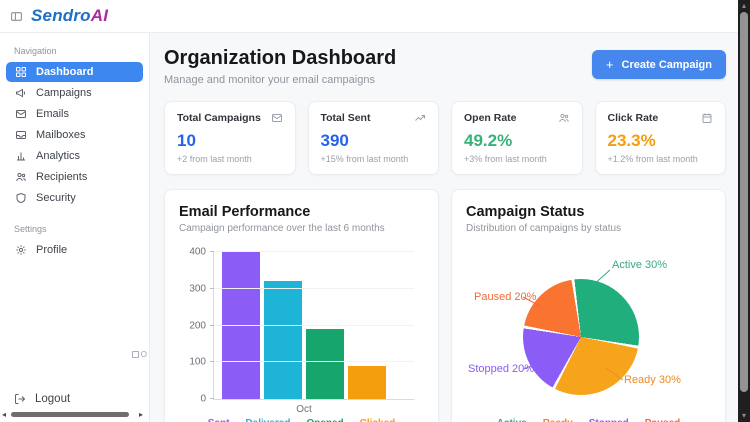 The image size is (750, 422). Describe the element at coordinates (609, 420) in the screenshot. I see `legend-item-stopped: Stopped` at that location.